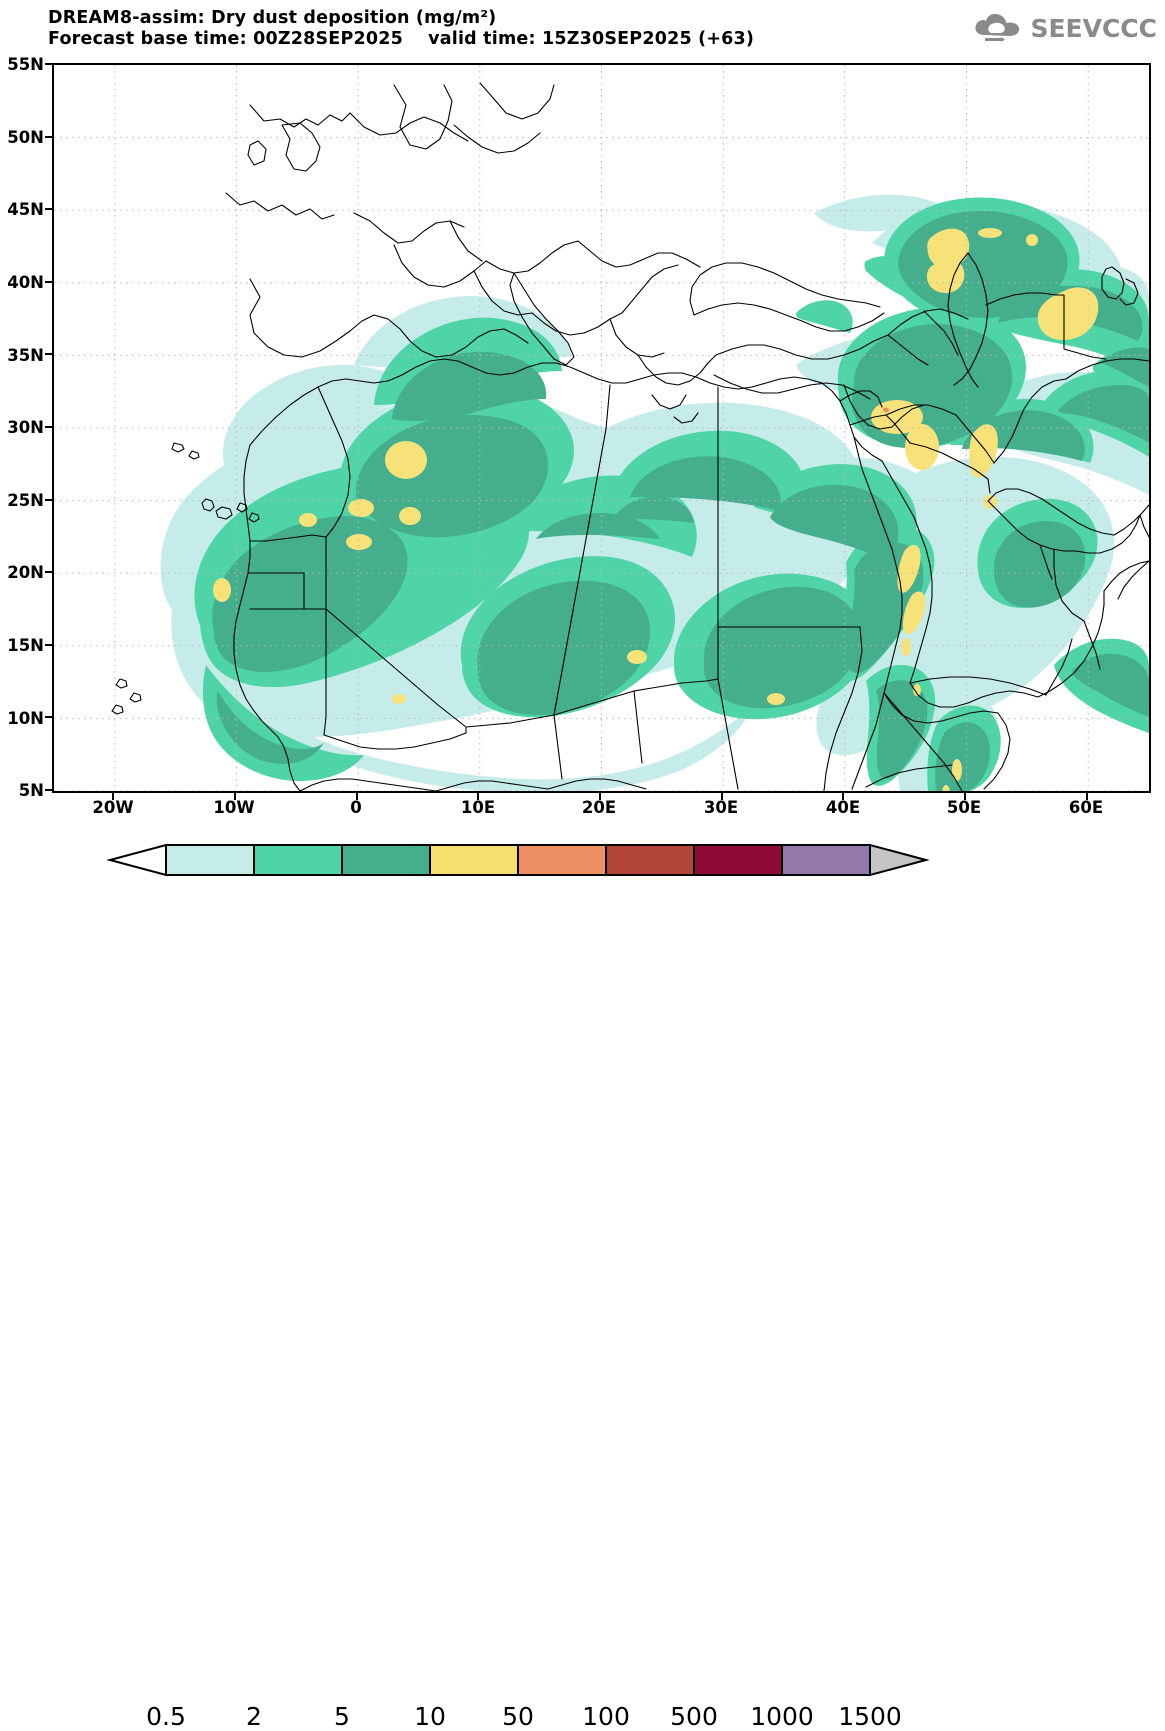  I want to click on colorbar-tick-label: 500, so click(694, 1716).